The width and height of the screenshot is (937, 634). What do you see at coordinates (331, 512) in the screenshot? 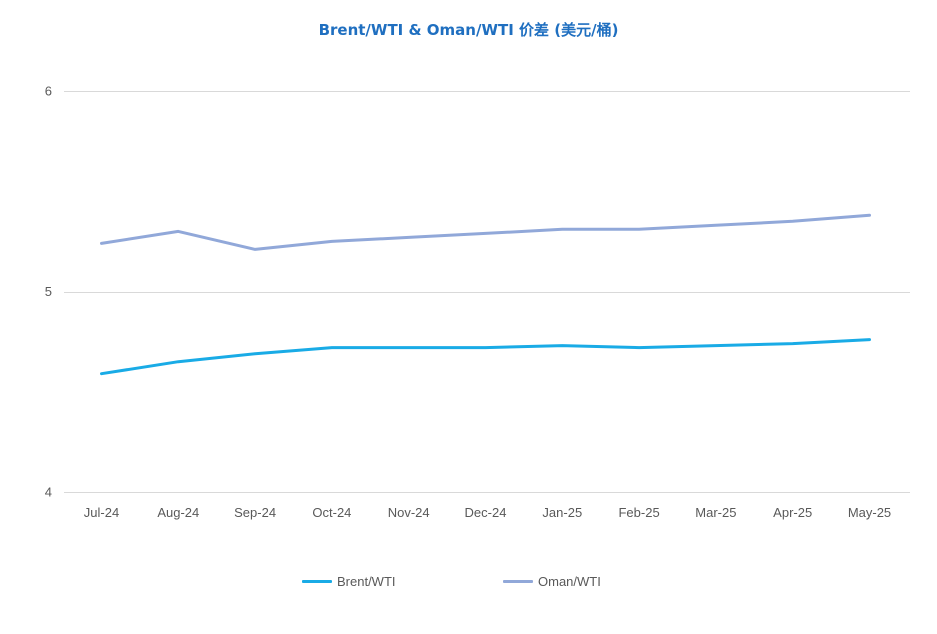
I see `x-tick-label: Oct-24` at bounding box center [331, 512].